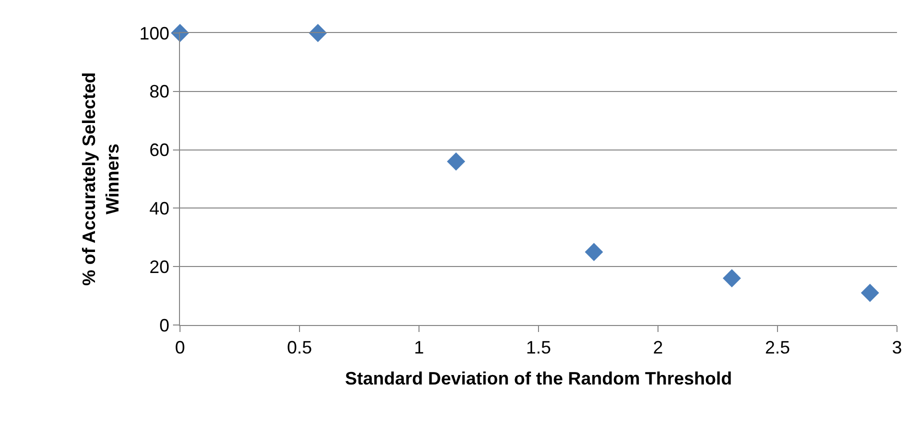 Image resolution: width=921 pixels, height=448 pixels. Describe the element at coordinates (299, 348) in the screenshot. I see `x-tick-label: 0.5` at that location.